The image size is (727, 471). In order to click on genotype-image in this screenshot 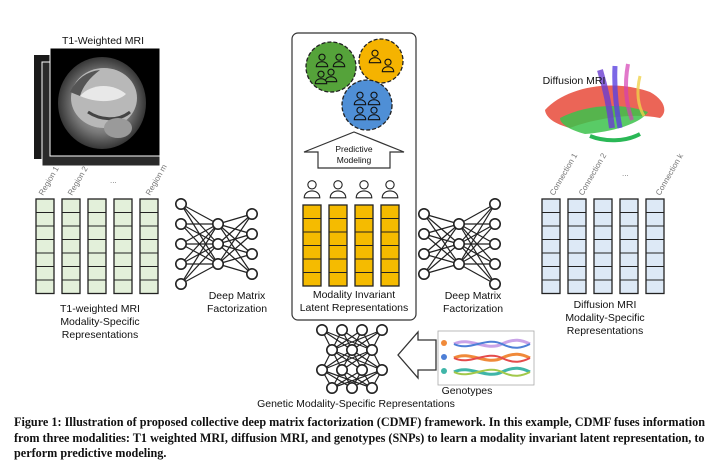, I will do `click(486, 358)`.